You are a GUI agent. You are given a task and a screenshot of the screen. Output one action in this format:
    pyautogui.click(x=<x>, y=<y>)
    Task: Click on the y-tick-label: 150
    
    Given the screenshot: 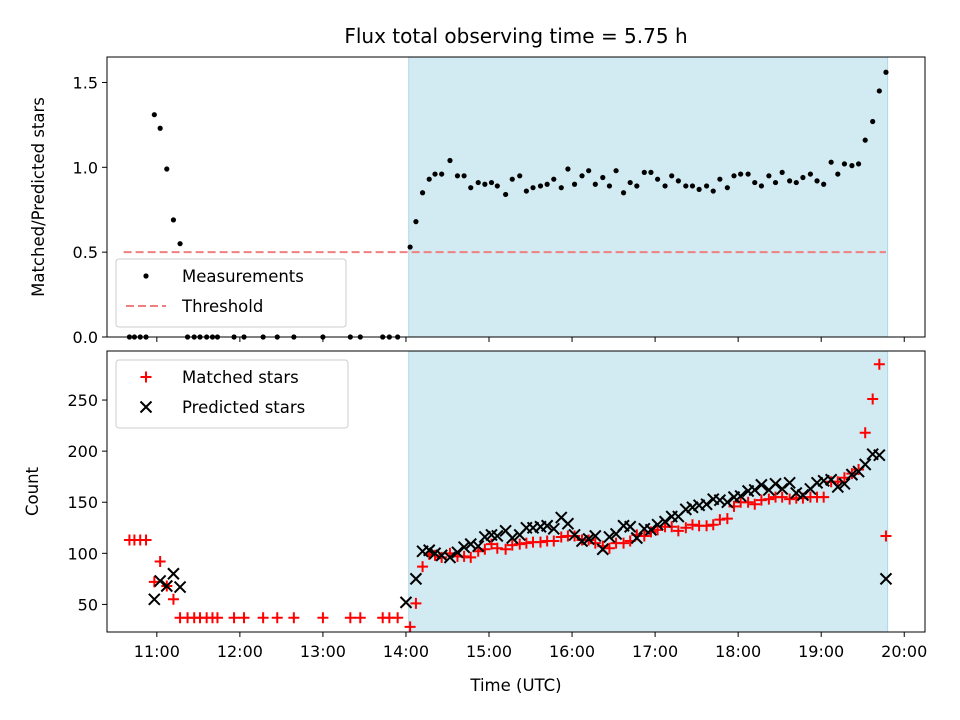 What is the action you would take?
    pyautogui.click(x=82, y=502)
    